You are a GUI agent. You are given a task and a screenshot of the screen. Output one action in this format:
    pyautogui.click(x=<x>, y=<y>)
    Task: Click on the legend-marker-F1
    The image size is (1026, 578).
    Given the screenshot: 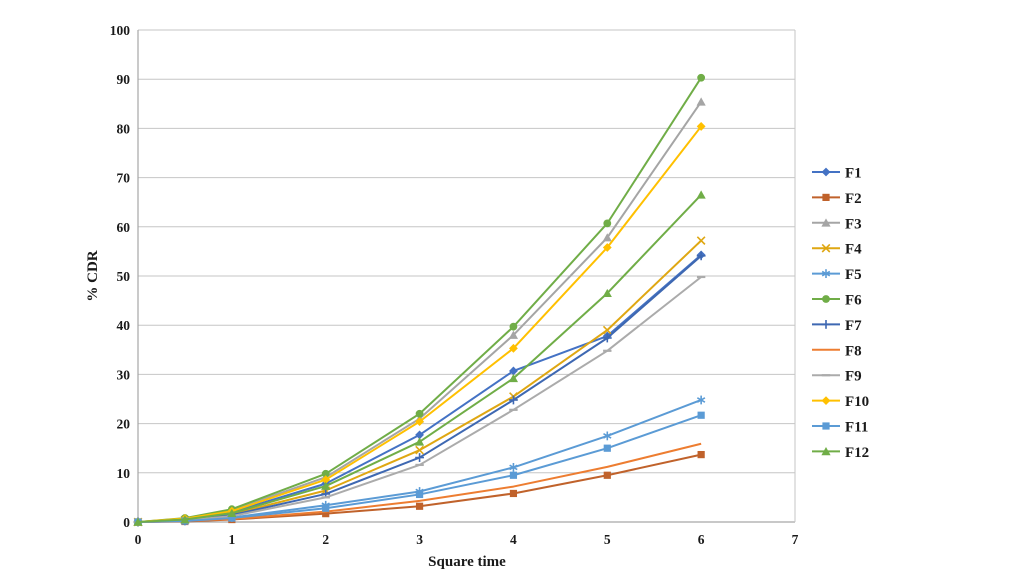 What is the action you would take?
    pyautogui.click(x=826, y=172)
    